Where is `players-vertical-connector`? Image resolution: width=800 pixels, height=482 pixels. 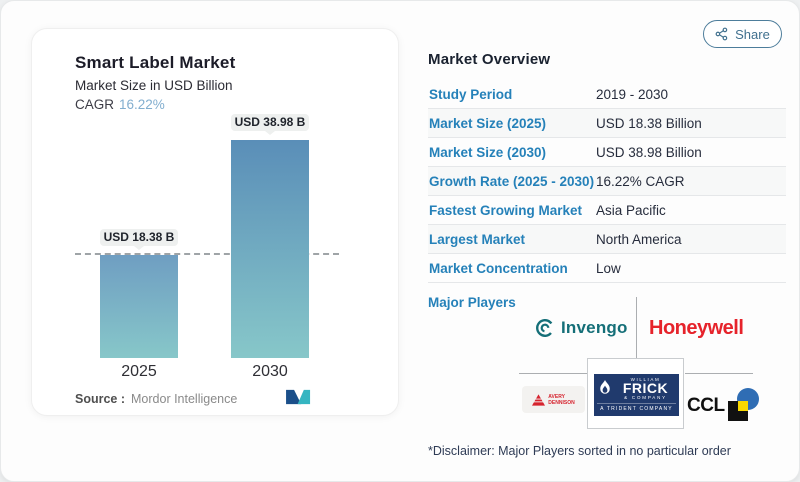 players-vertical-connector is located at coordinates (636, 328).